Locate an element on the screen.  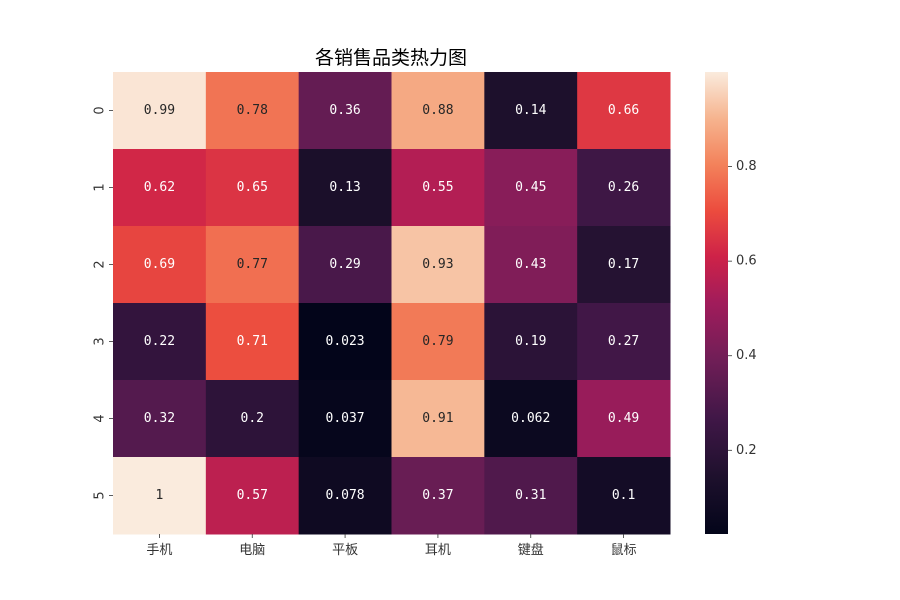
cell-value-label: 0.17 is located at coordinates (623, 264).